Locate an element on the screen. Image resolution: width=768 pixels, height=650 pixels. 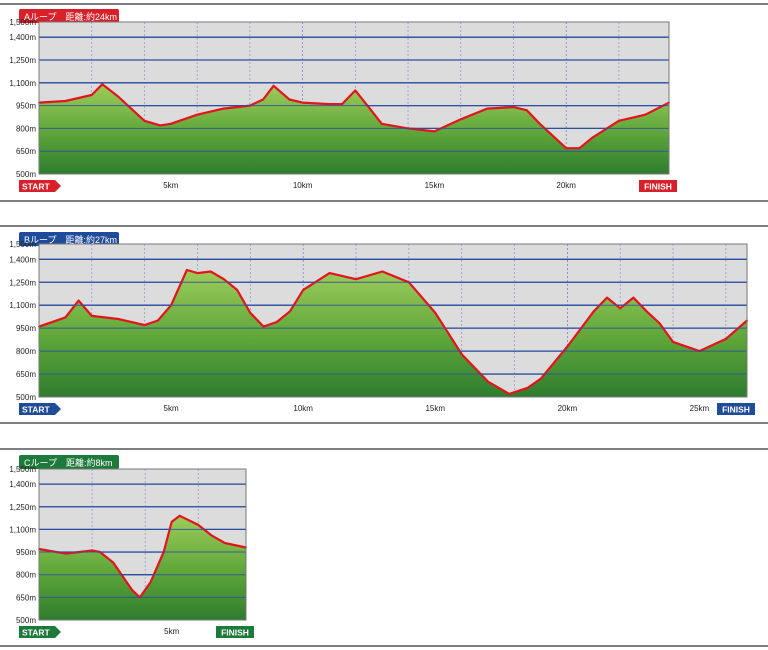
title-badge: Aループ 距離:約24km is located at coordinates (69, 16).